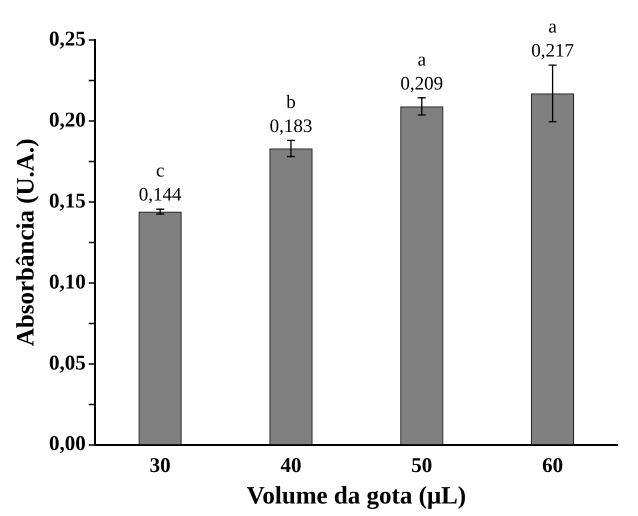 The width and height of the screenshot is (638, 516). What do you see at coordinates (67, 362) in the screenshot?
I see `y-tick-label: 0,05` at bounding box center [67, 362].